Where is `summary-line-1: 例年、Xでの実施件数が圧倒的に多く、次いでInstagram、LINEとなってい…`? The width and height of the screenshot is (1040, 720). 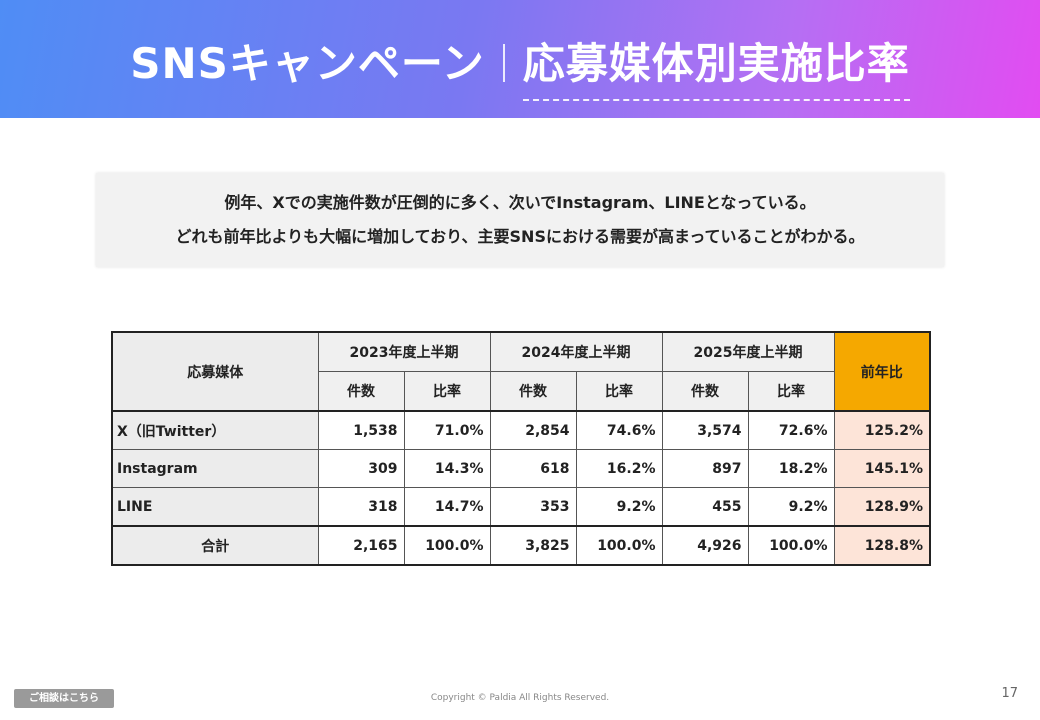 summary-line-1: 例年、Xでの実施件数が圧倒的に多く、次いでInstagram、LINEとなってい… is located at coordinates (520, 202).